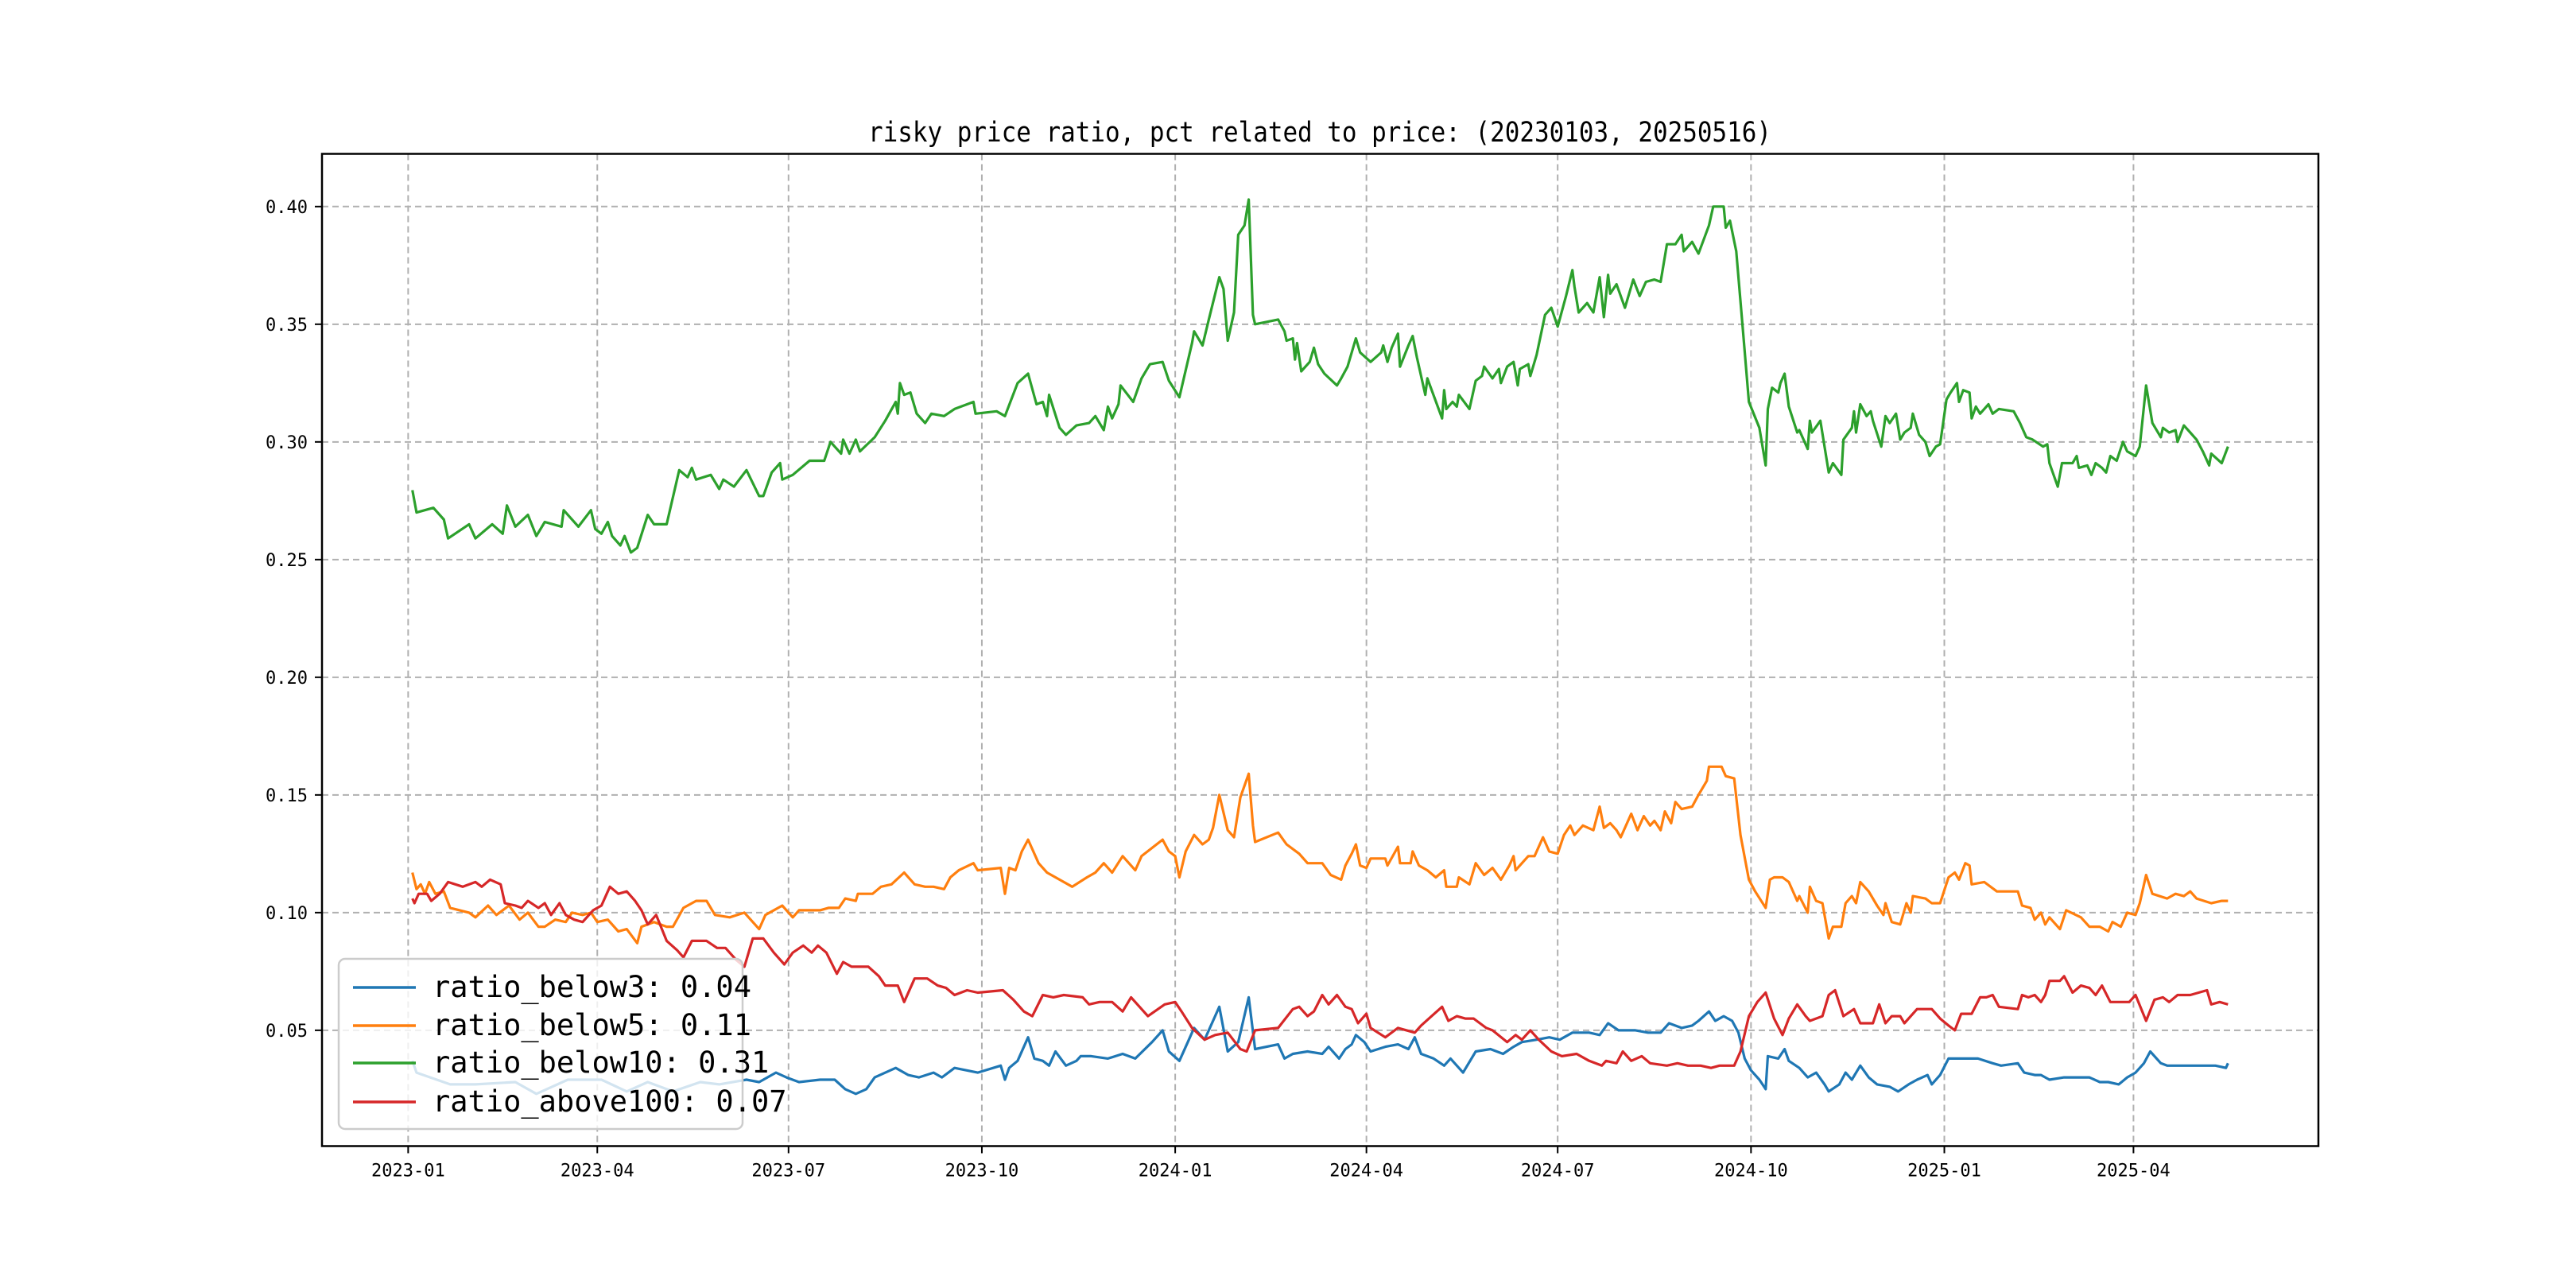  What do you see at coordinates (1320, 1045) in the screenshot?
I see `series-line-ratio-below3` at bounding box center [1320, 1045].